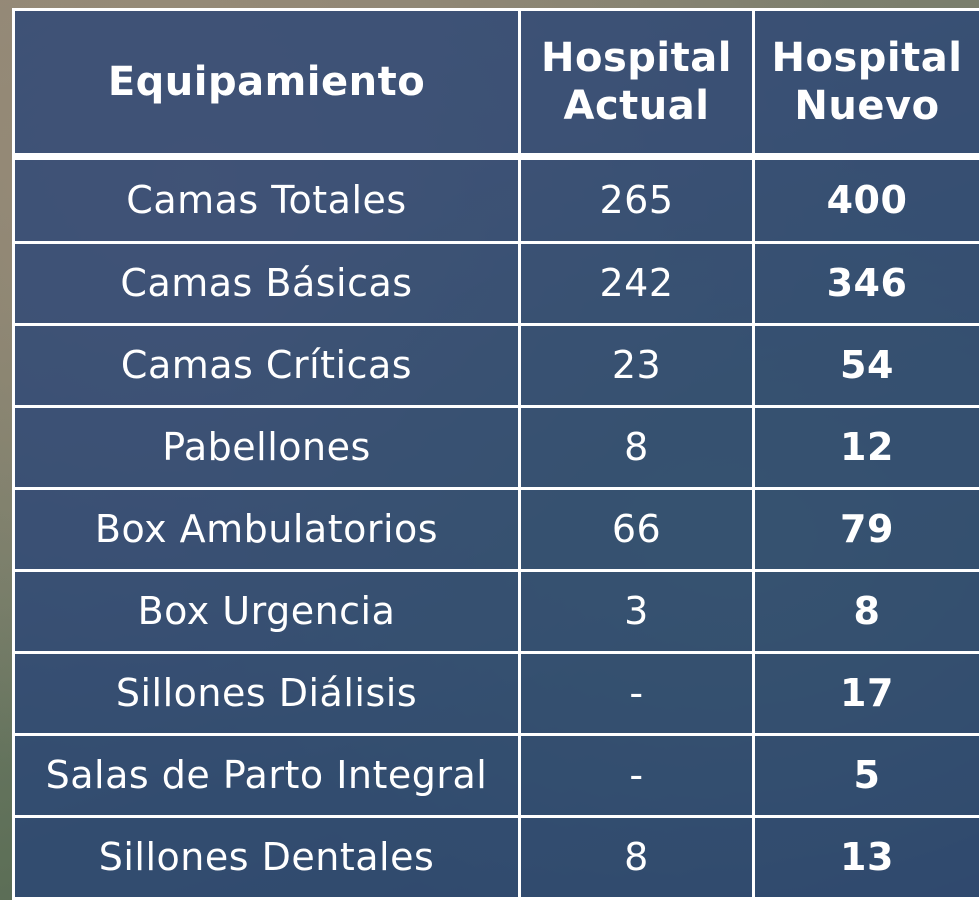  Describe the element at coordinates (266, 857) in the screenshot. I see `equipment-name: Sillones Dentales` at that location.